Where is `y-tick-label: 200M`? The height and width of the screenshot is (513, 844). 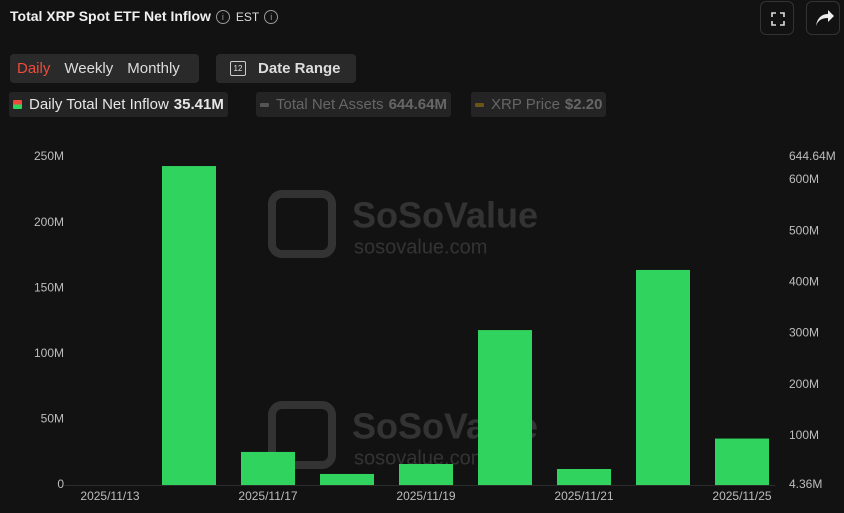 y-tick-label: 200M is located at coordinates (49, 222).